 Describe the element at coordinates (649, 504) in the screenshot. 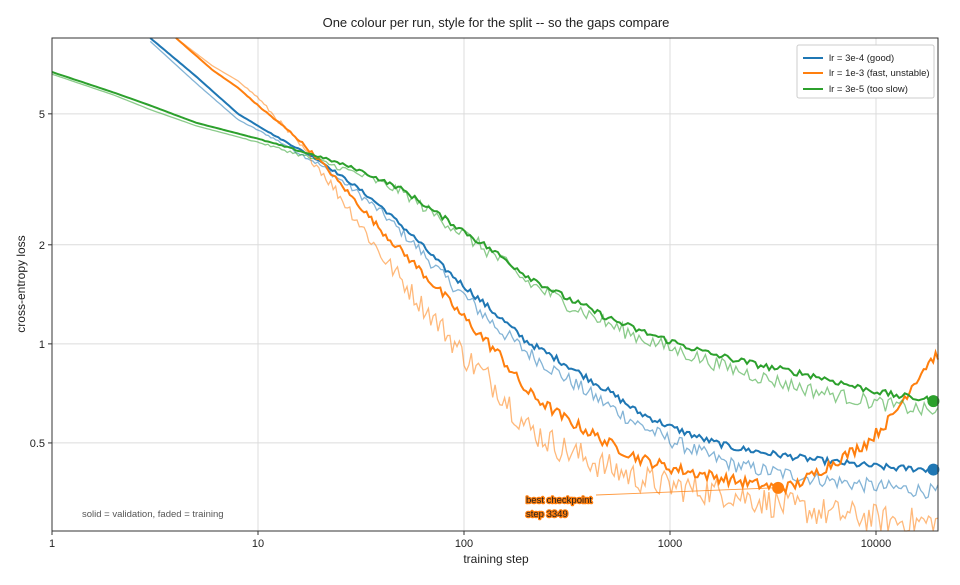

I see `annotations: best checkpoint step 3349` at that location.